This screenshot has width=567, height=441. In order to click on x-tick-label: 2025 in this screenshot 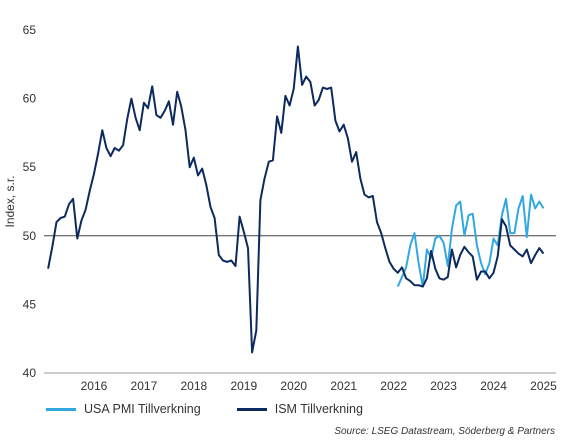, I will do `click(543, 386)`.